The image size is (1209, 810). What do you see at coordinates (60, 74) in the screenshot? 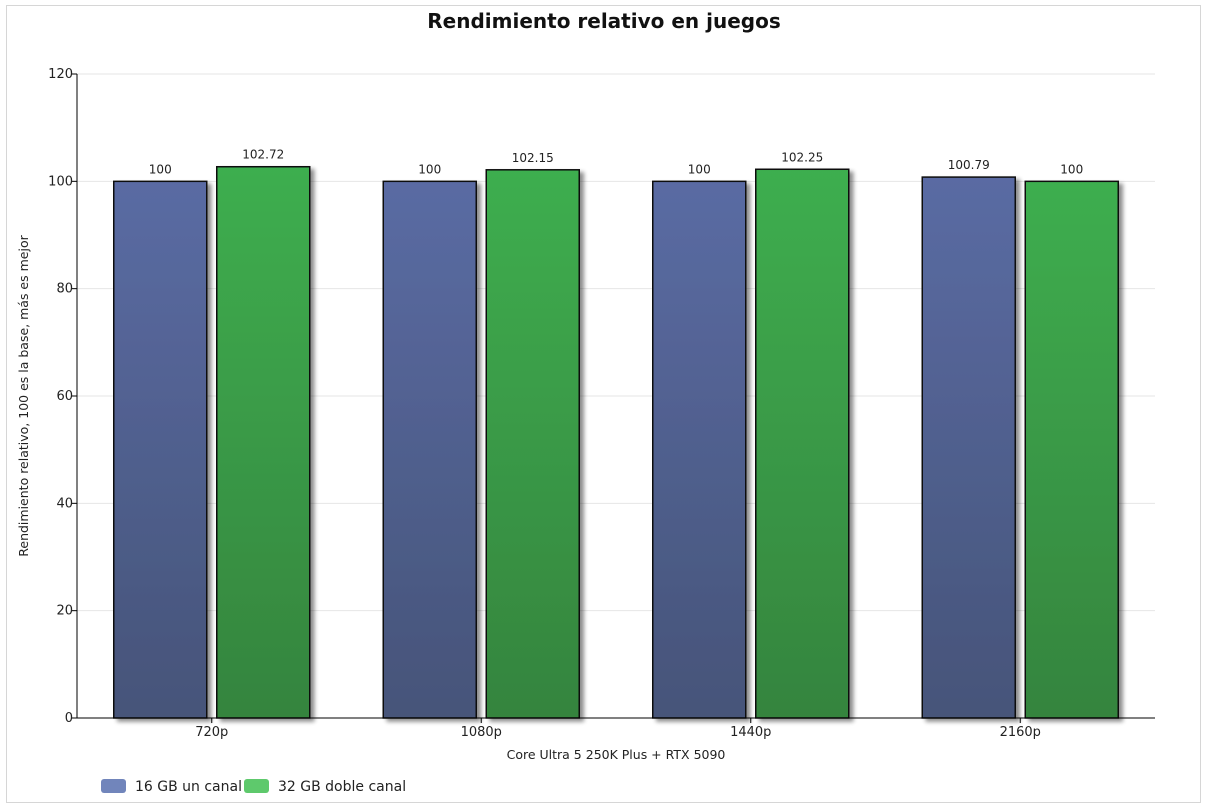
I see `y-tick-label: 120` at bounding box center [60, 74].